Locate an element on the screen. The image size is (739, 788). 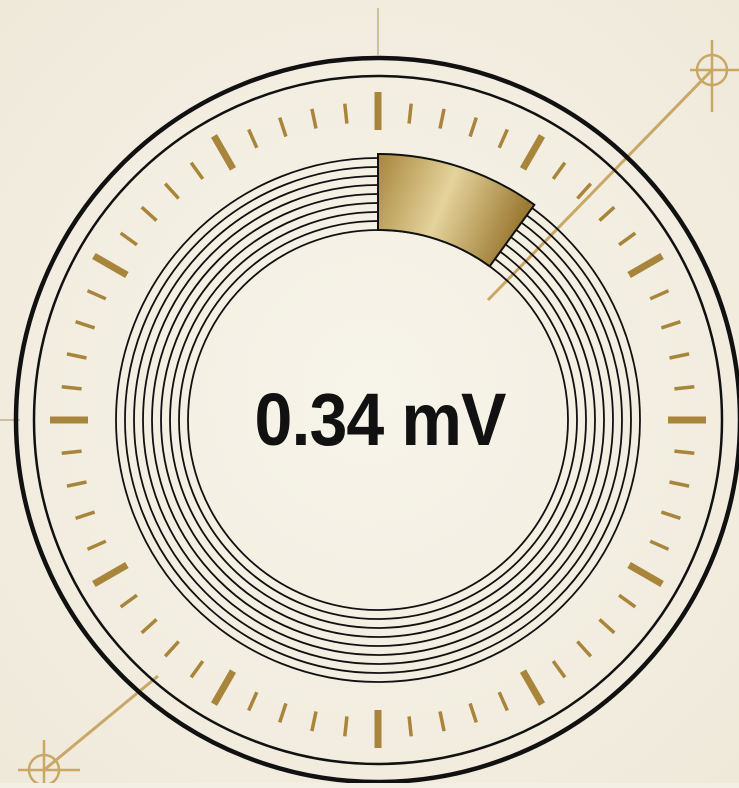
value-readout: 0.34 mV is located at coordinates (380, 419).